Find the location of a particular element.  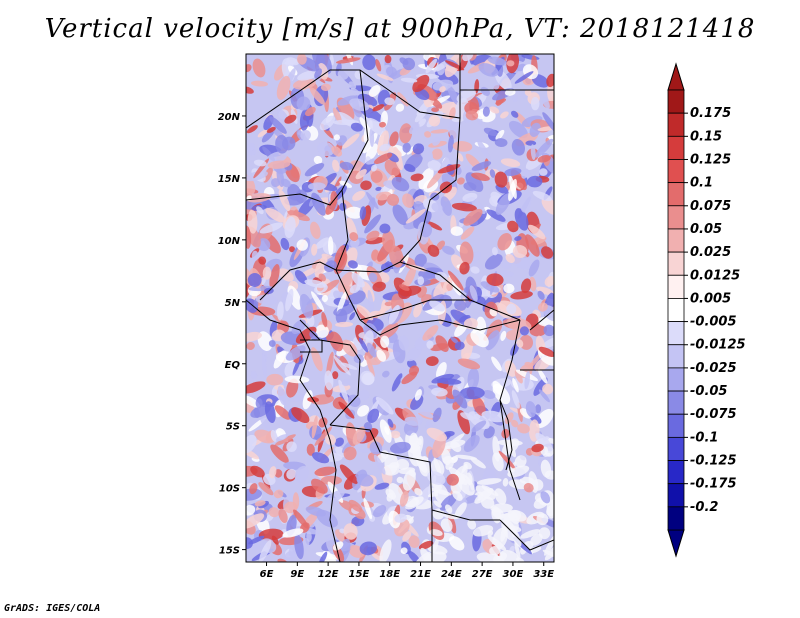

lat-tick-label: 5S is located at coordinates (233, 427).